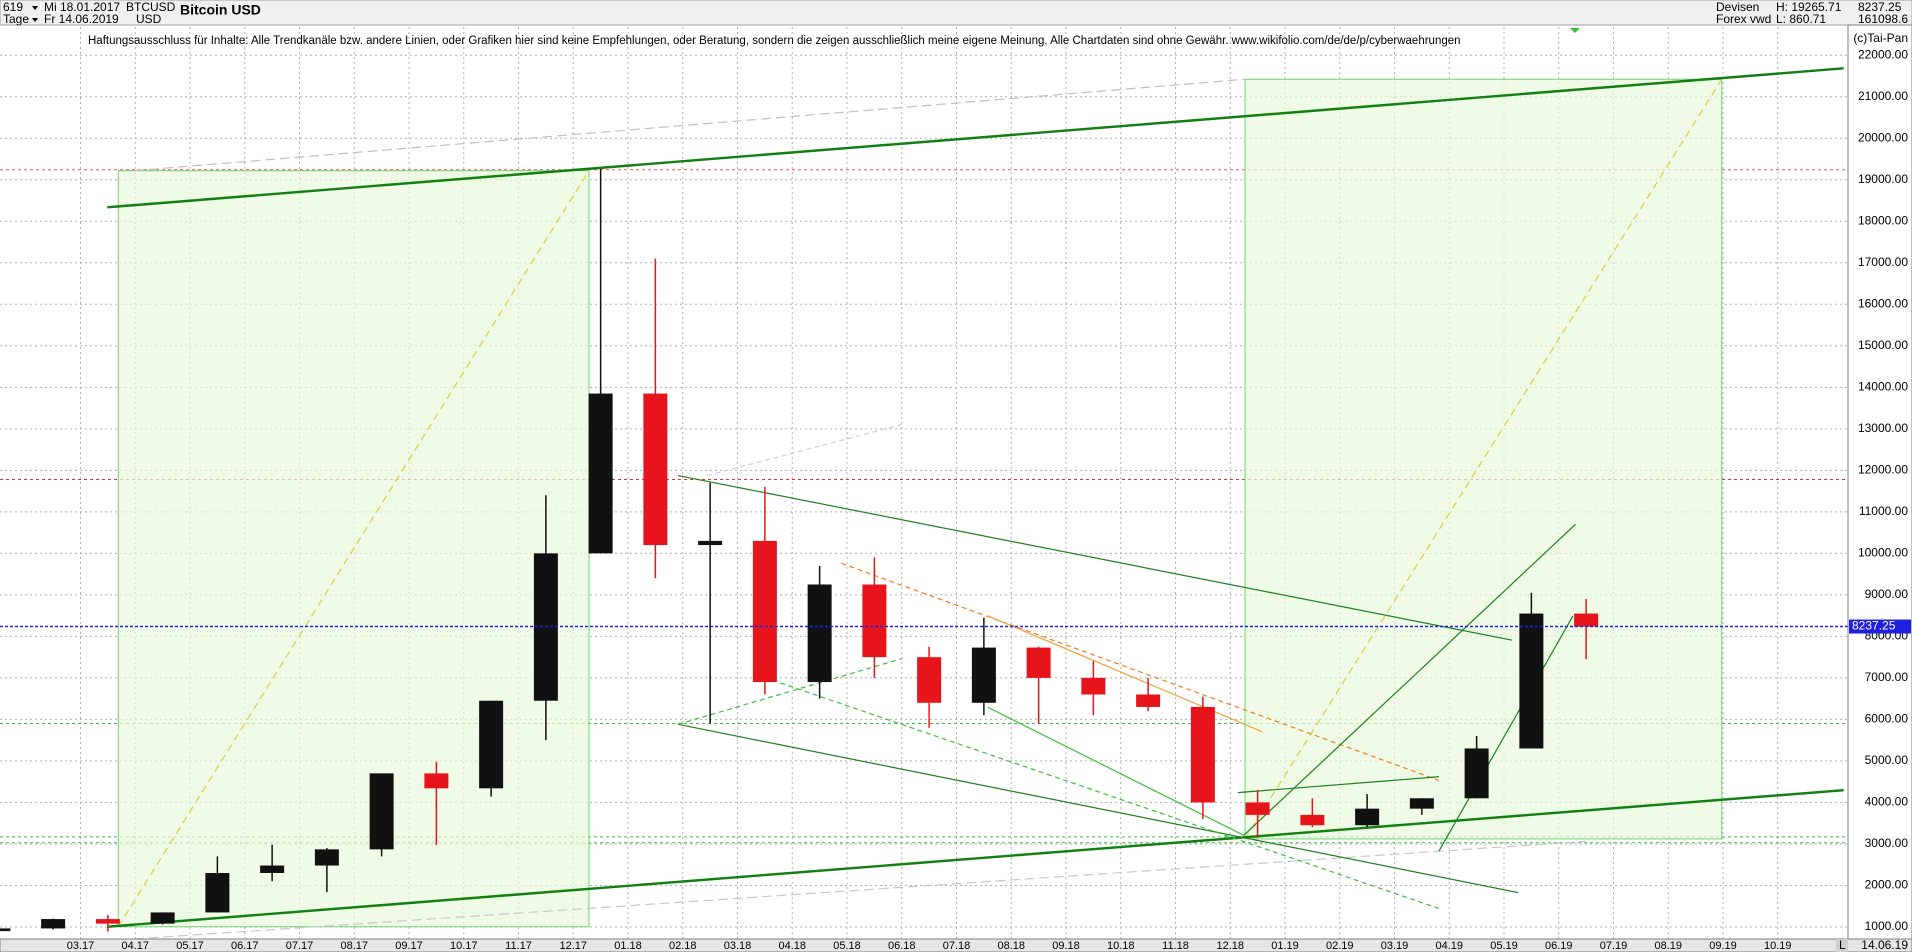  What do you see at coordinates (409, 946) in the screenshot?
I see `x-tick-label: 09.17` at bounding box center [409, 946].